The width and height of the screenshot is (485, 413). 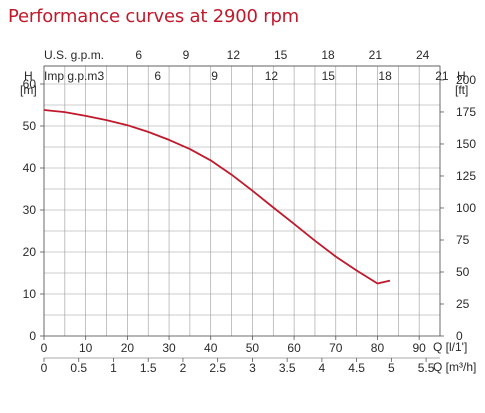 I want to click on y-tick-label: 30, so click(x=30, y=210).